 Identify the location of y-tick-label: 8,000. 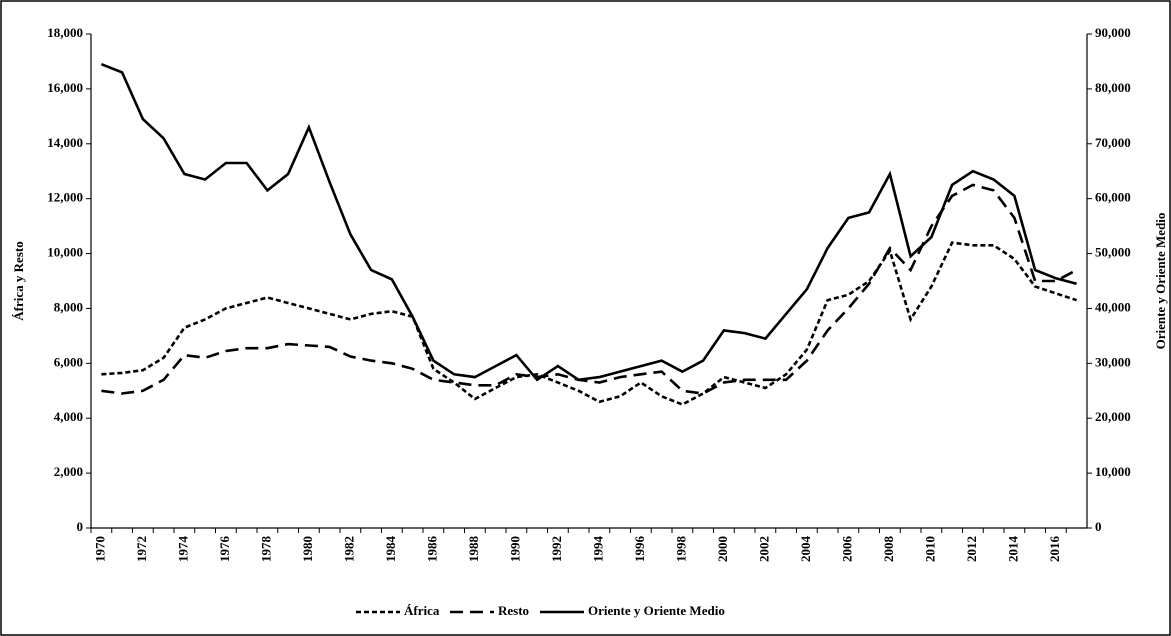
(68, 306).